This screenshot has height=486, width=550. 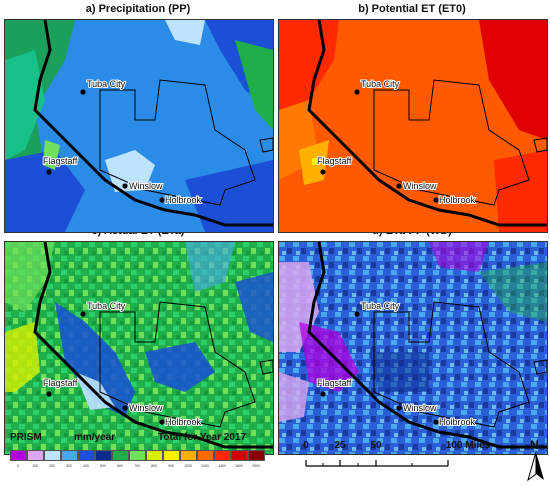 What do you see at coordinates (202, 437) in the screenshot?
I see `legend-caption: Total for Year 2017` at bounding box center [202, 437].